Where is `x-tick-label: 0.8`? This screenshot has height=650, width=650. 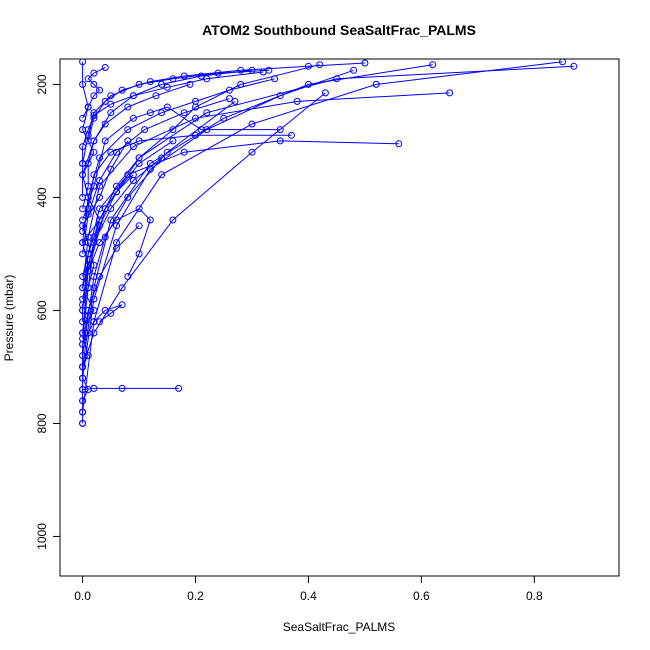
x-tick-label: 0.8 is located at coordinates (534, 596).